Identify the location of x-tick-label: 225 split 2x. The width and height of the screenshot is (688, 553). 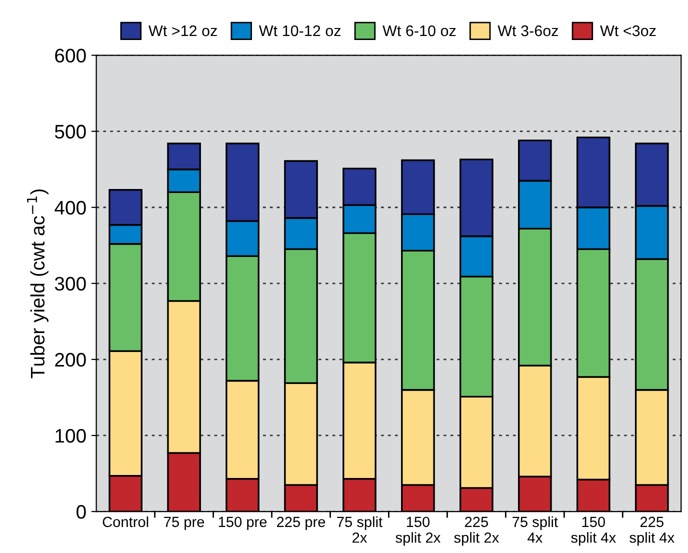
(476, 531).